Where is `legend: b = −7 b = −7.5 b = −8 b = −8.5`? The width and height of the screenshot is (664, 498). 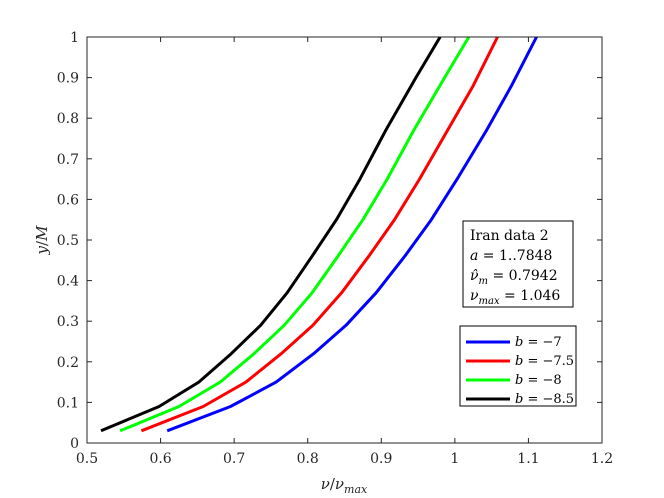 legend: b = −7 b = −7.5 b = −8 b = −8.5 is located at coordinates (518, 366).